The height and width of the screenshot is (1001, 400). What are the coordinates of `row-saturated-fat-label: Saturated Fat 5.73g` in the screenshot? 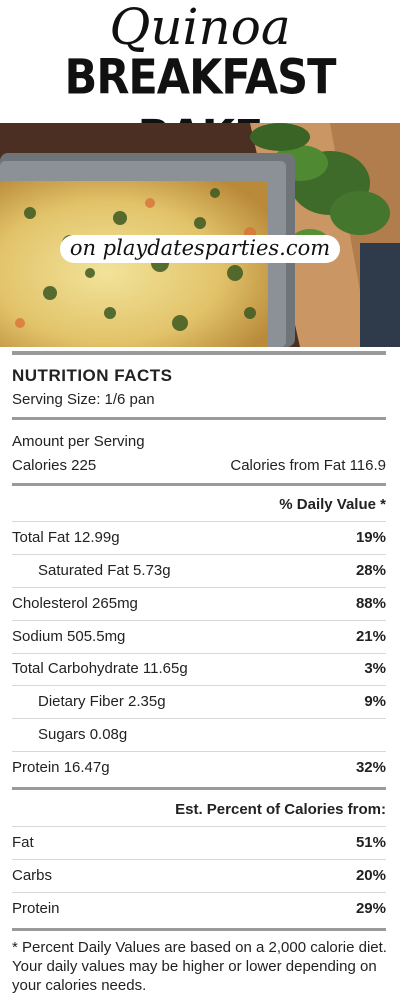 It's located at (104, 570).